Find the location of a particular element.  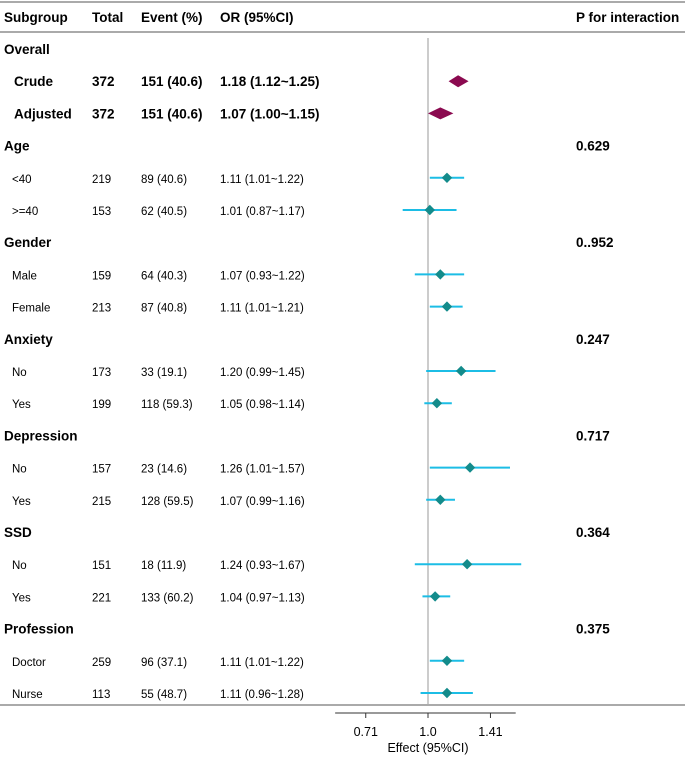

group-label: Gender is located at coordinates (28, 242).